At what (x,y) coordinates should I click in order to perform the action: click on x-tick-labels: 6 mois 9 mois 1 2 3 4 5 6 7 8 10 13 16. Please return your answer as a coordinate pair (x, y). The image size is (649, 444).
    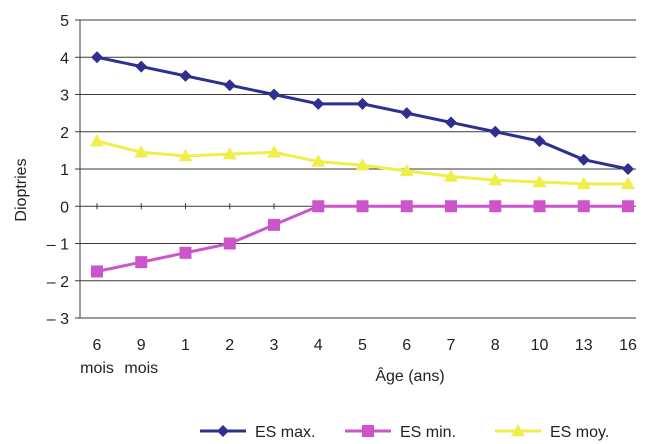
    Looking at the image, I should click on (358, 357).